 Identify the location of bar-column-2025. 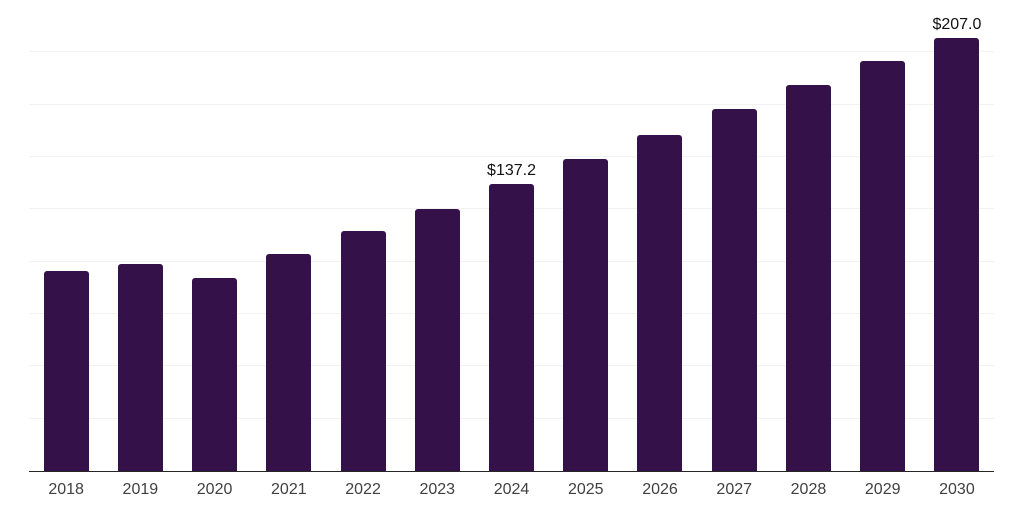
(586, 235).